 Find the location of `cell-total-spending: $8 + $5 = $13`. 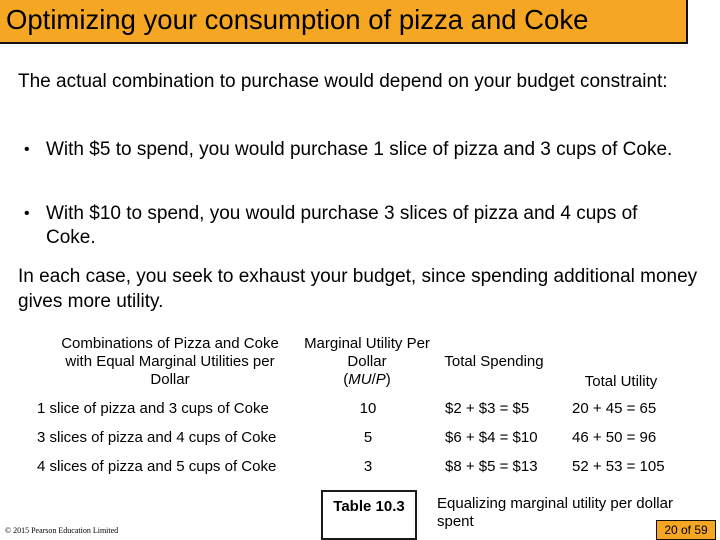

cell-total-spending: $8 + $5 = $13 is located at coordinates (491, 466).